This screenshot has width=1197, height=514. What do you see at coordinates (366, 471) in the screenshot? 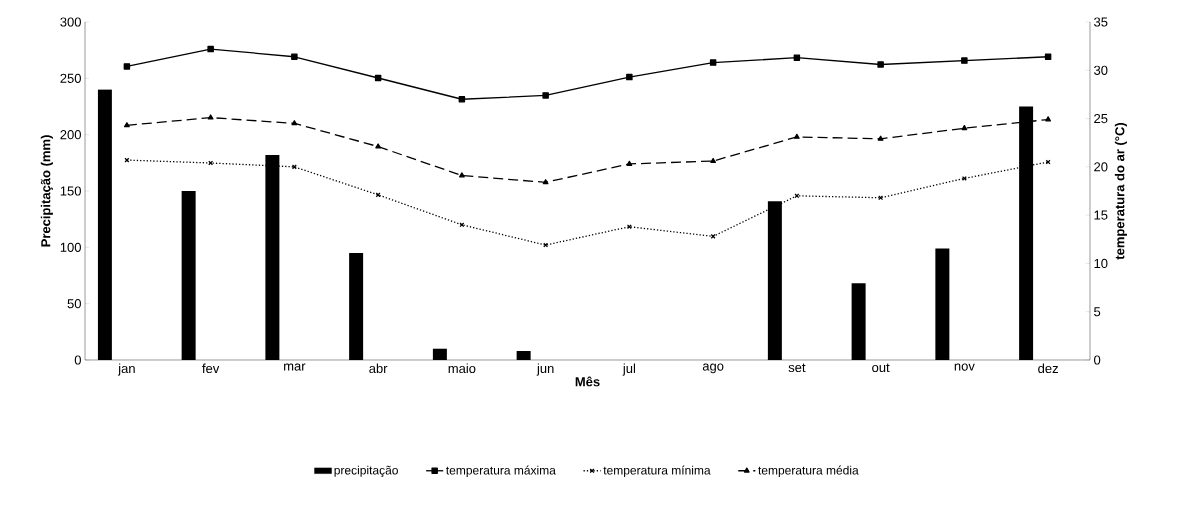
I see `legend-label: precipitação` at bounding box center [366, 471].